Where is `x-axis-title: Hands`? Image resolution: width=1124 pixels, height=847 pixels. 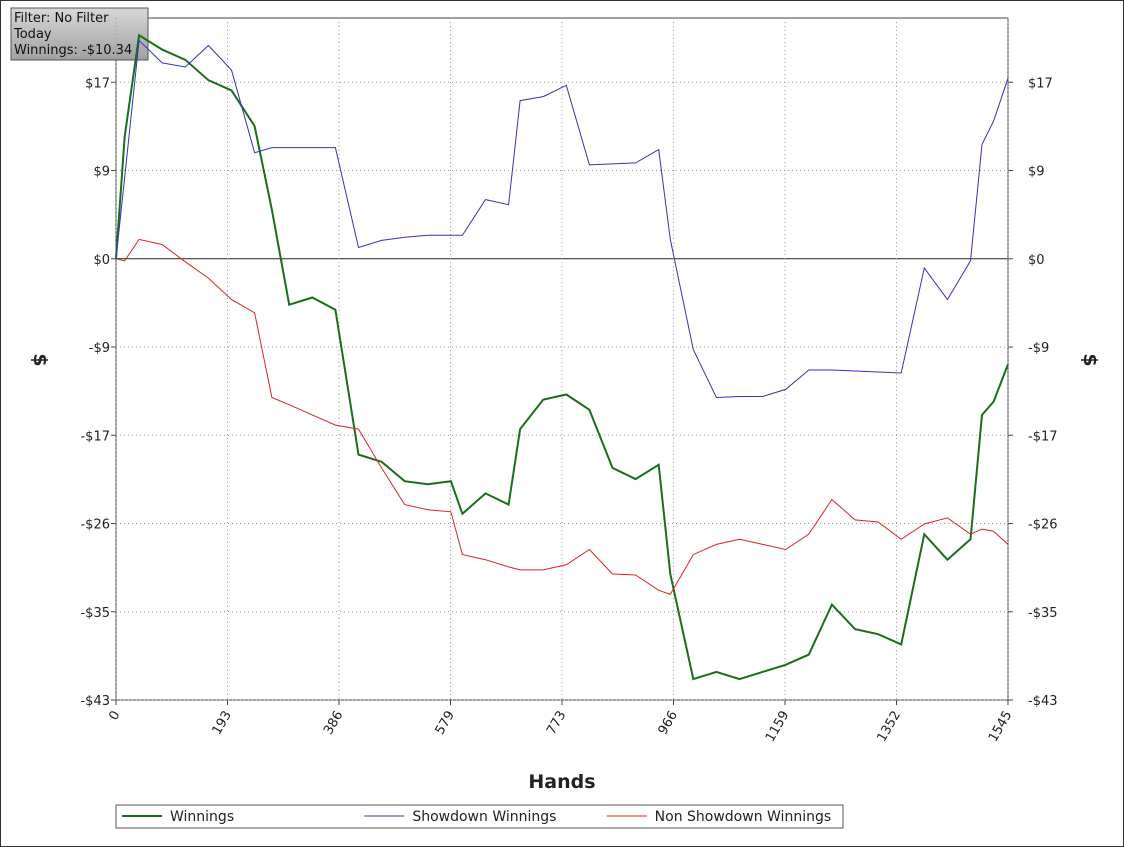 x-axis-title: Hands is located at coordinates (561, 782).